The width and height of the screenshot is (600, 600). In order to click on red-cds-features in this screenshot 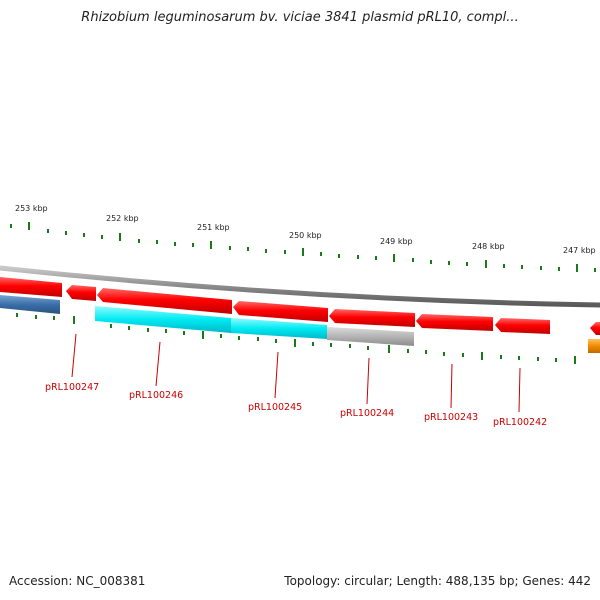, I will do `click(300, 306)`.